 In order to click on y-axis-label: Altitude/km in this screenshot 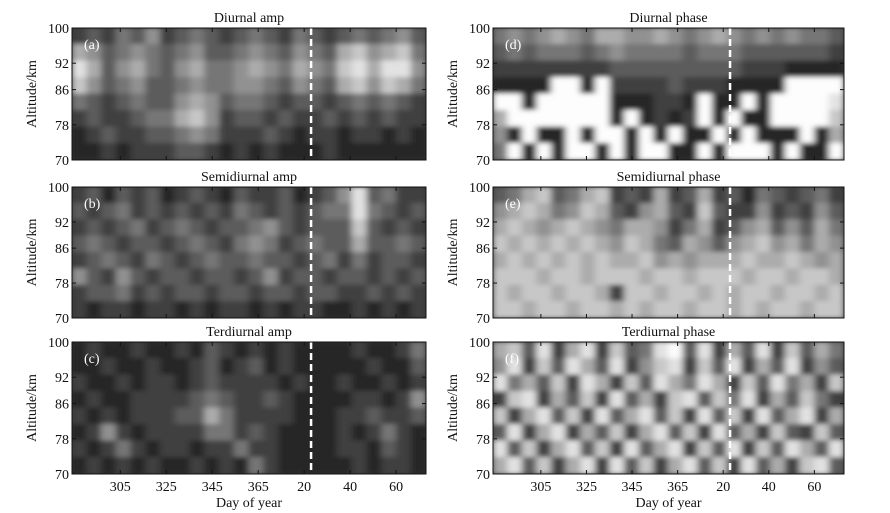, I will do `click(32, 253)`.